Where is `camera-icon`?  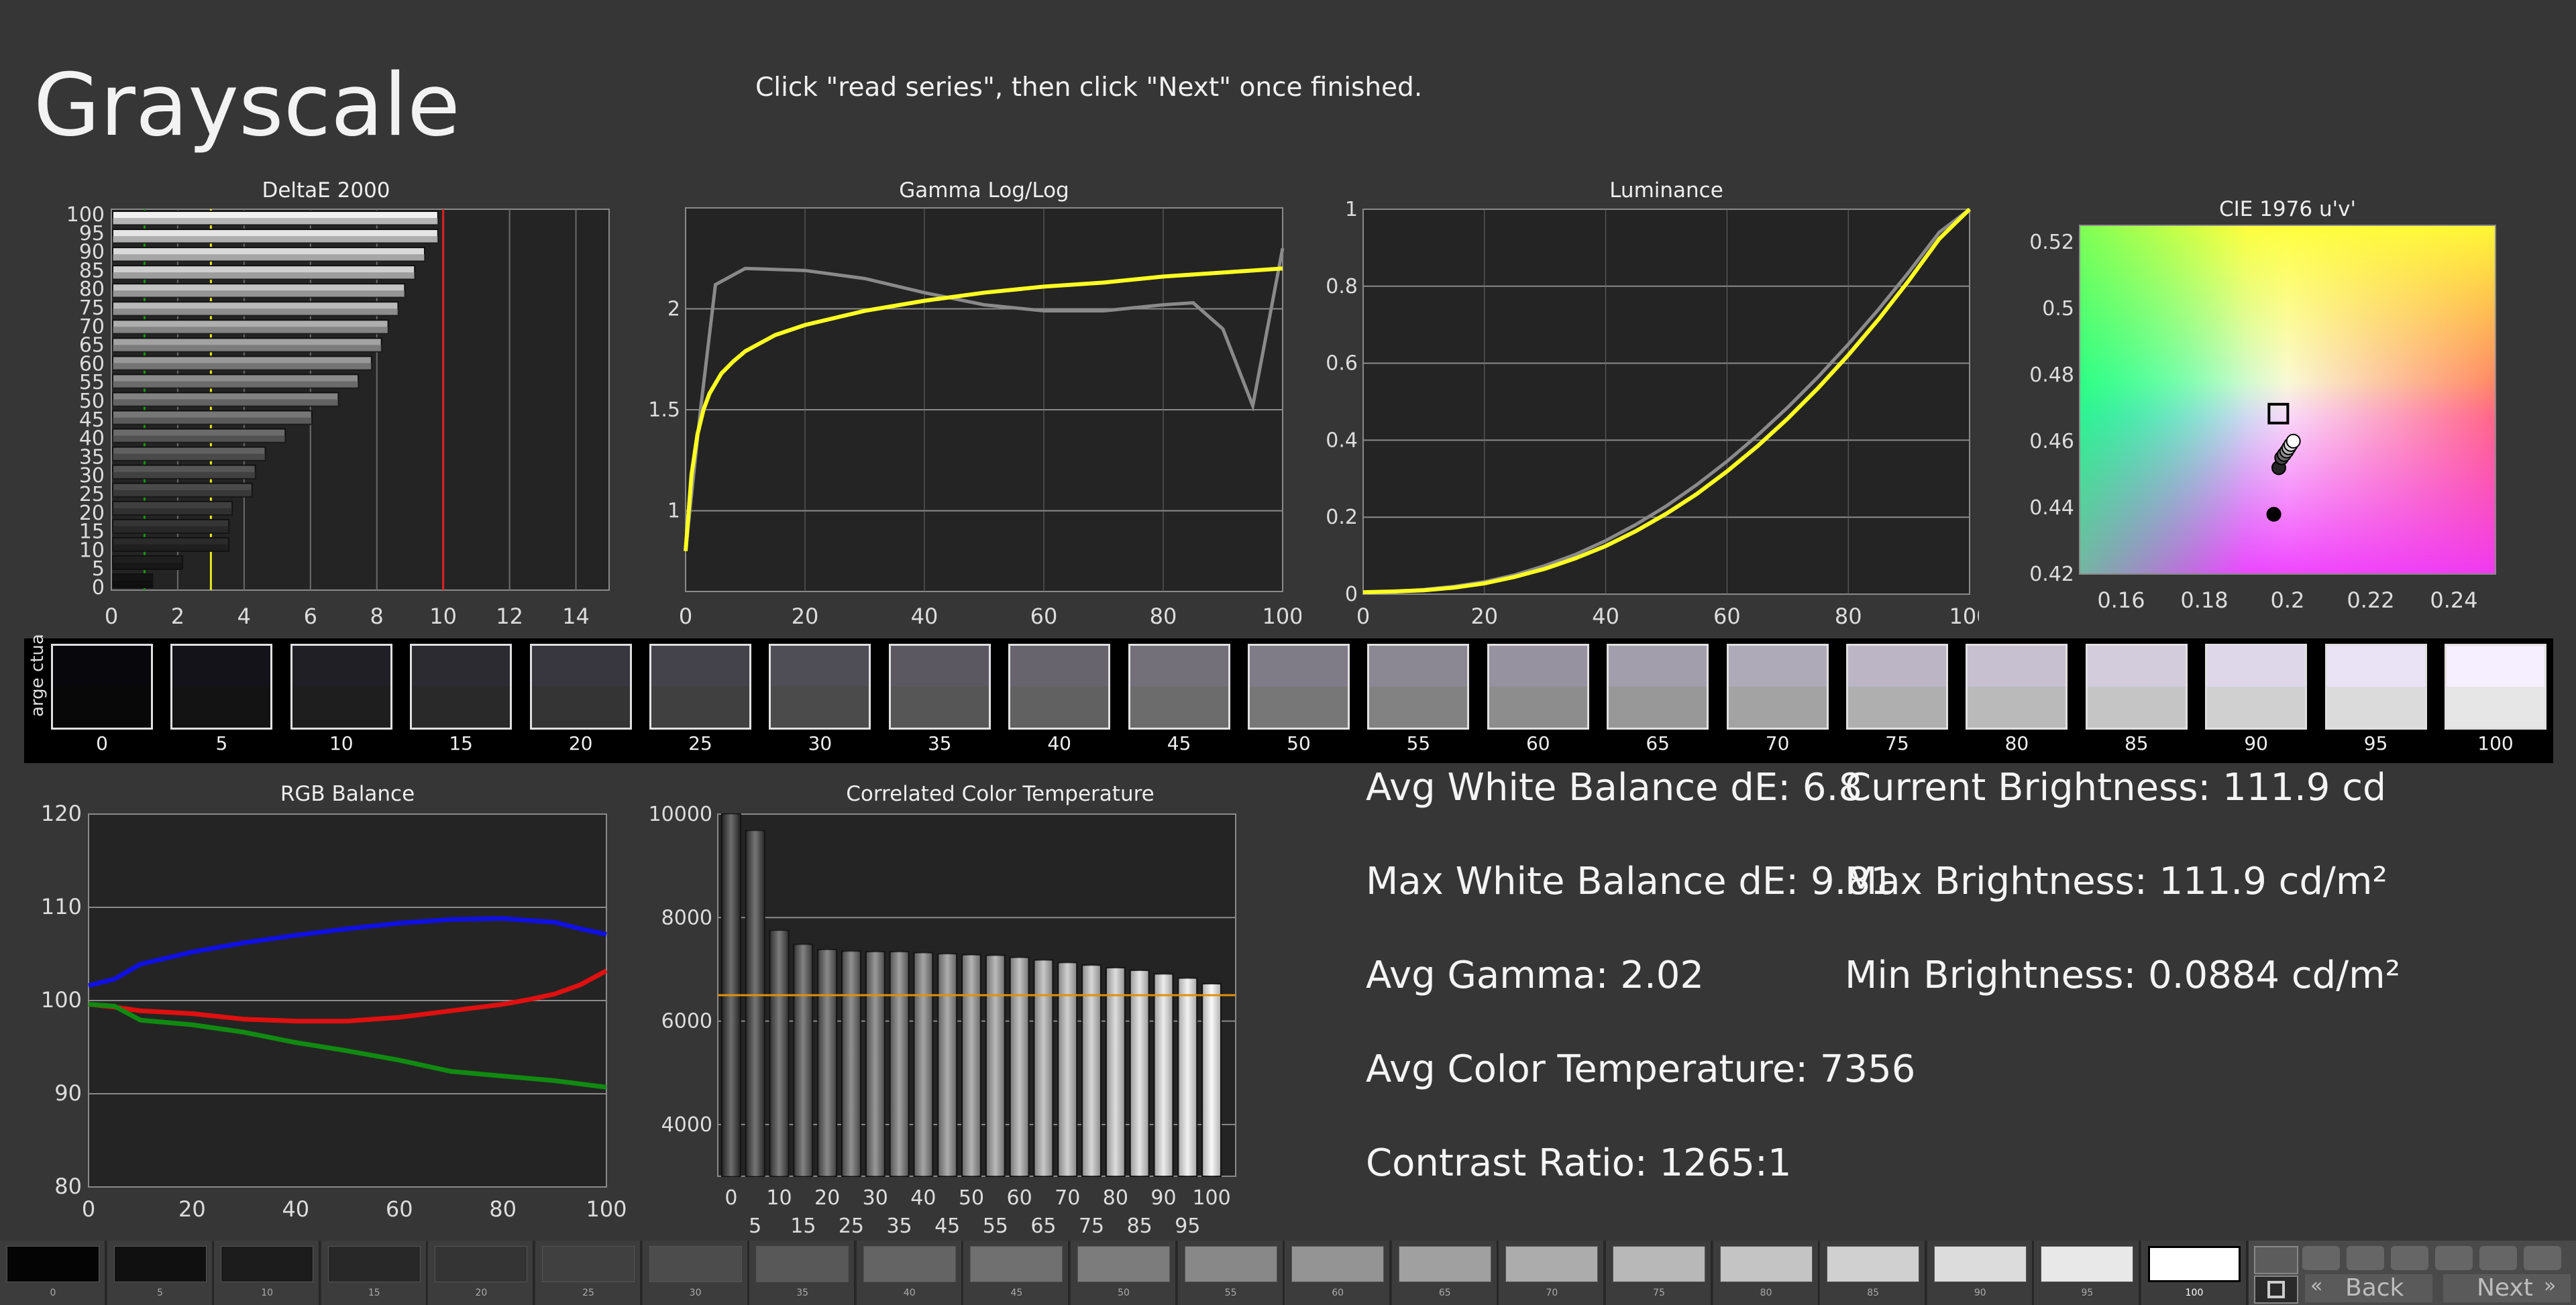
camera-icon is located at coordinates (2276, 1260).